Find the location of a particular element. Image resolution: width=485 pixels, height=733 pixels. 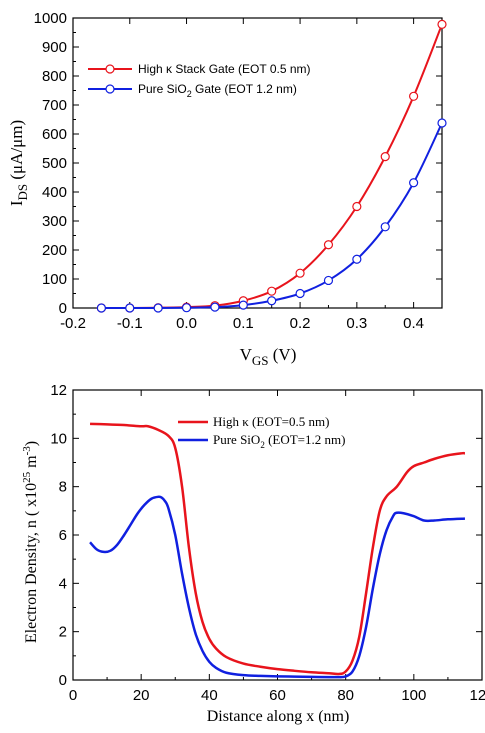

x-tick-label: 0.4 is located at coordinates (413, 323).